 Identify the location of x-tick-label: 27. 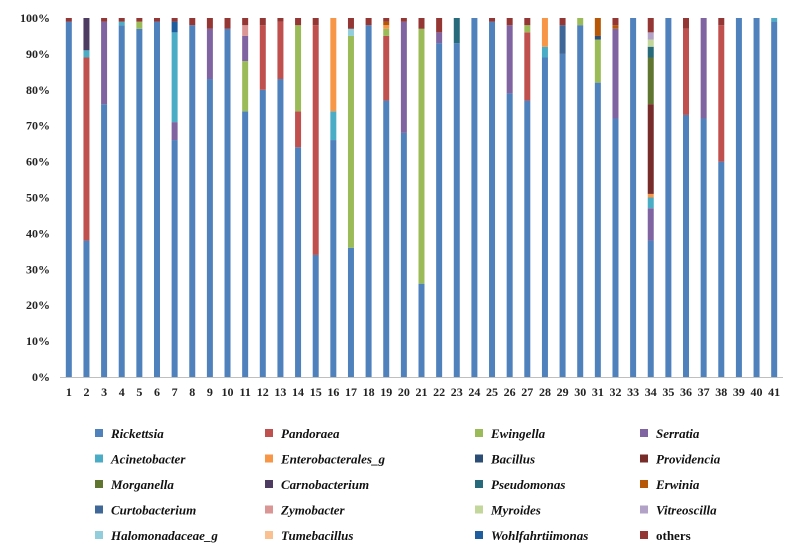
(527, 392).